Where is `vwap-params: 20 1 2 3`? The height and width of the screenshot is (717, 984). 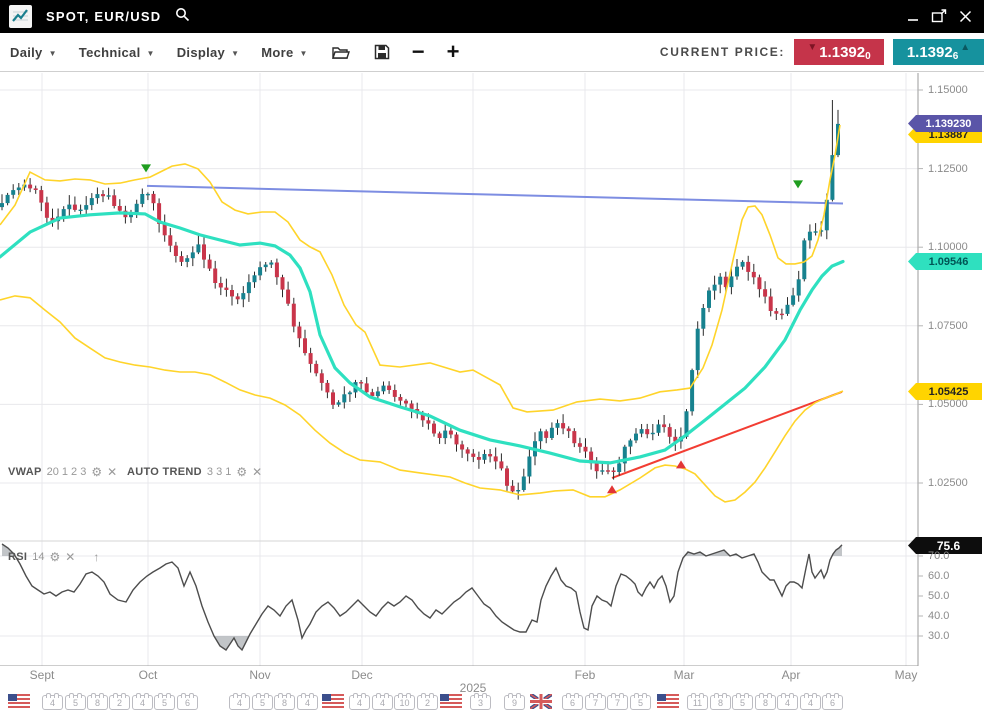
vwap-params: 20 1 2 3 is located at coordinates (66, 472).